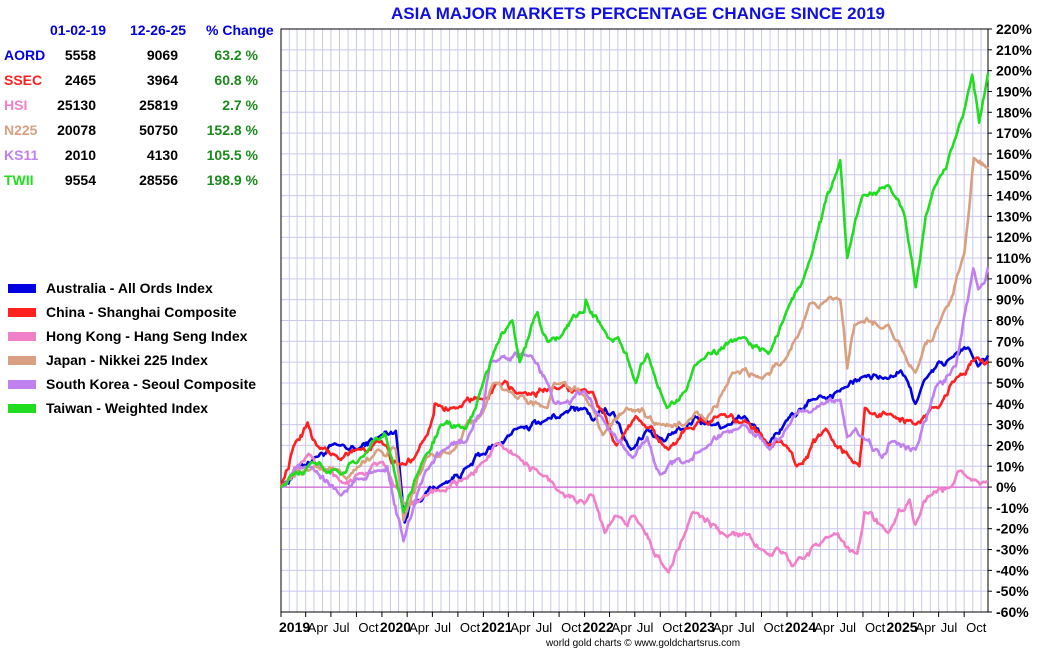 The image size is (1050, 650). I want to click on y-tick-label: 0%, so click(1006, 487).